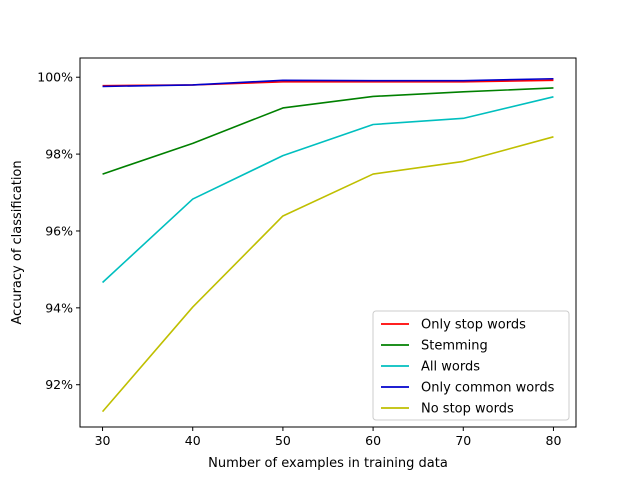 The height and width of the screenshot is (484, 640). Describe the element at coordinates (373, 440) in the screenshot. I see `x-tick-label: 60` at that location.